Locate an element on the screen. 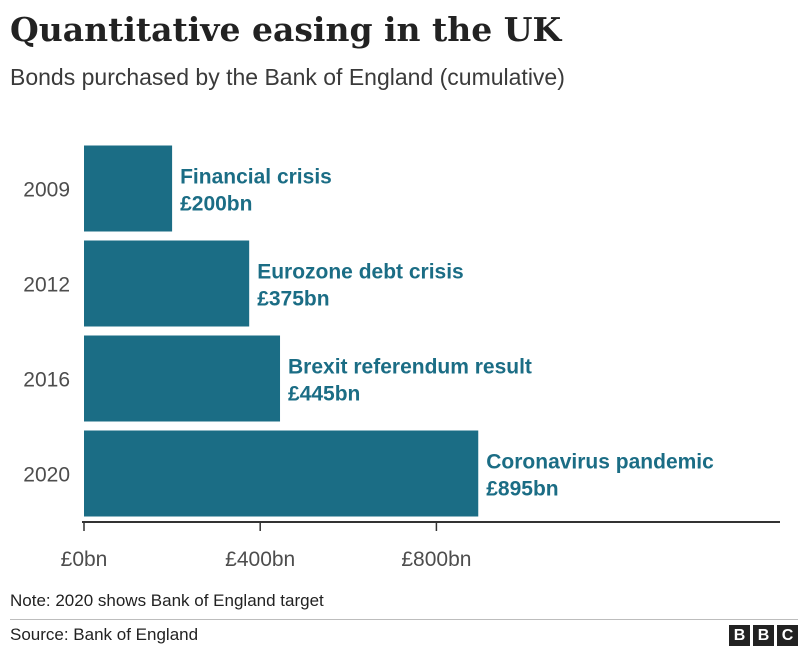 The width and height of the screenshot is (808, 653). bar-annotation-value: £895bn is located at coordinates (522, 489).